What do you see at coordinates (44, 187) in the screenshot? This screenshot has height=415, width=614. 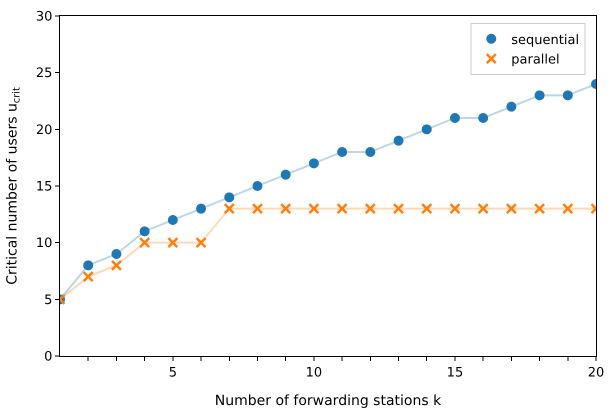 I see `y-tick-label: 15` at bounding box center [44, 187].